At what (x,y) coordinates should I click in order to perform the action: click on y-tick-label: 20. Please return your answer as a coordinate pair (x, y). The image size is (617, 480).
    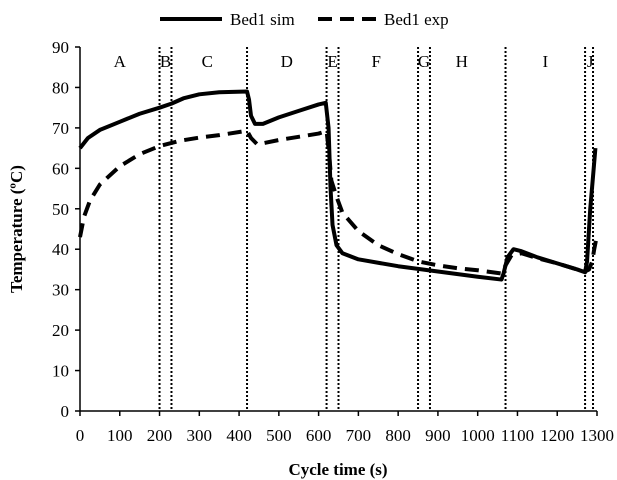
    Looking at the image, I should click on (60, 330).